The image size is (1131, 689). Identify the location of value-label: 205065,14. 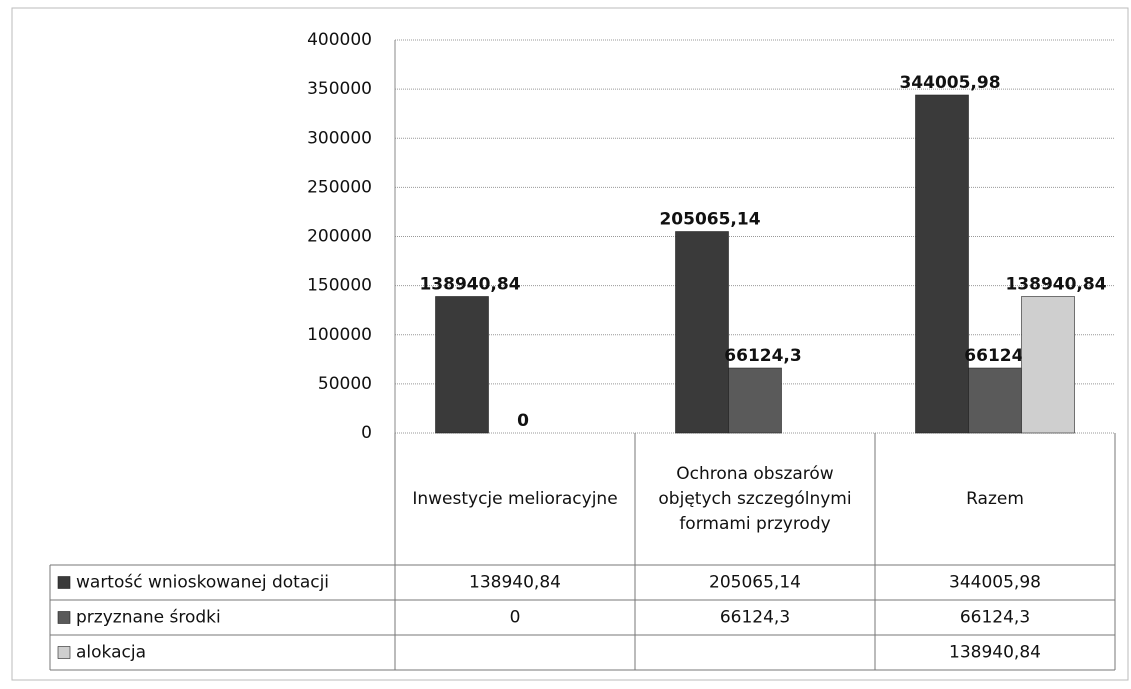
(709, 220).